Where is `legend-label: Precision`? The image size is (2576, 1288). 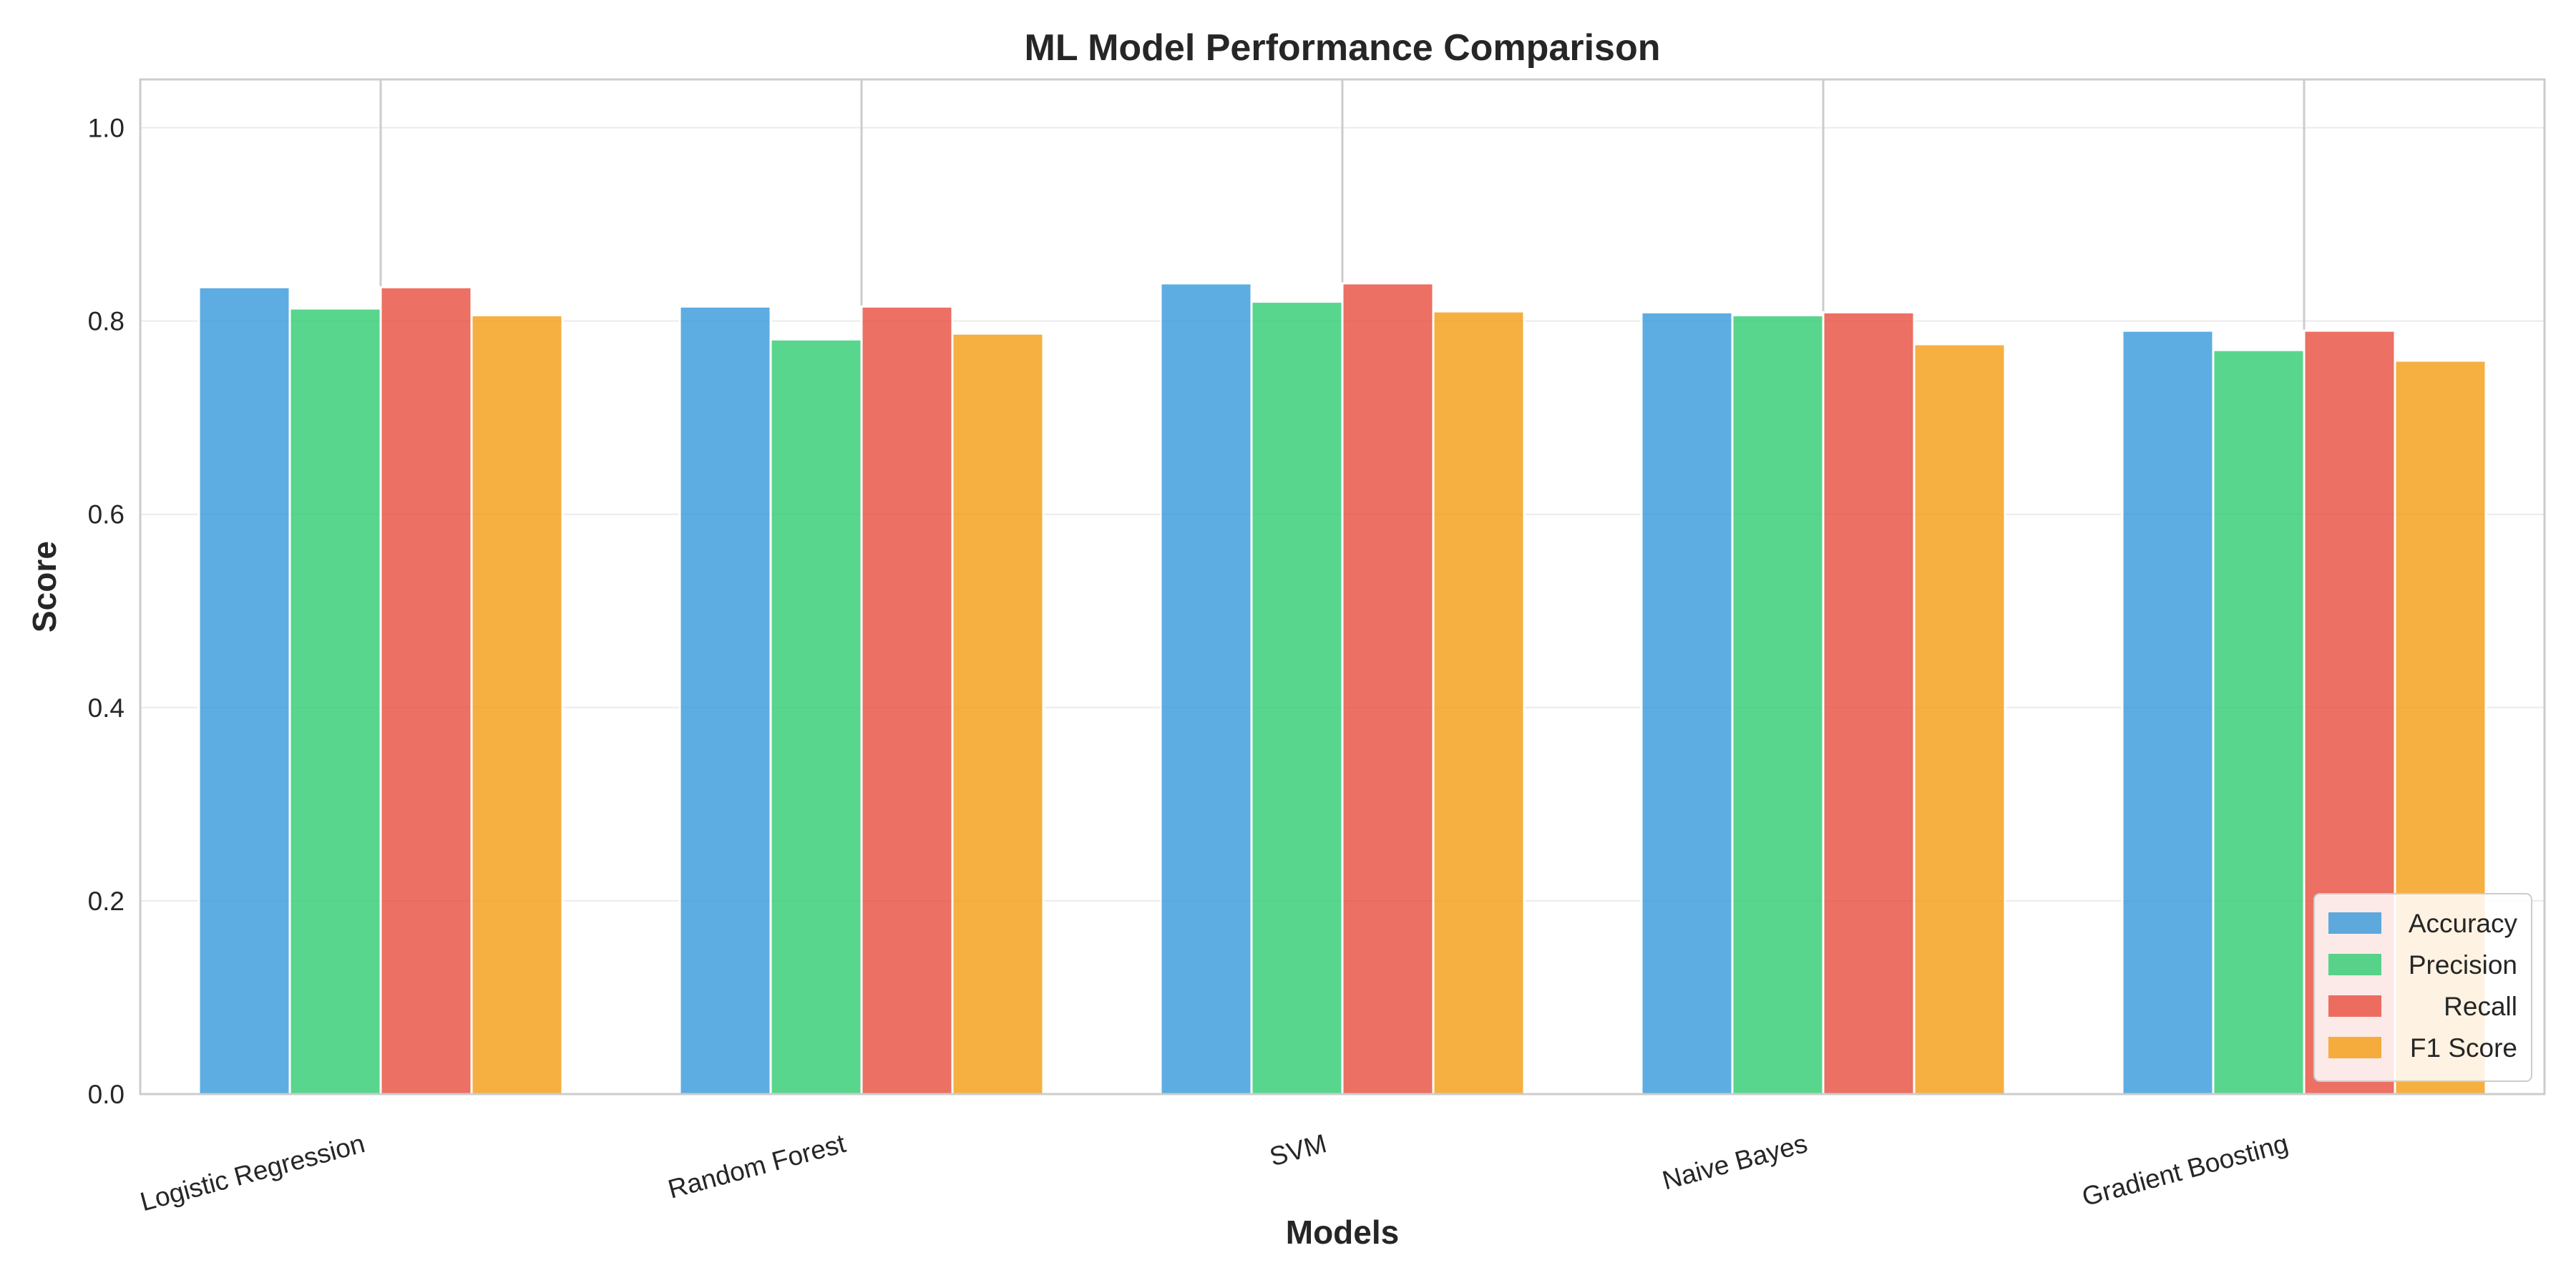 legend-label: Precision is located at coordinates (2463, 965).